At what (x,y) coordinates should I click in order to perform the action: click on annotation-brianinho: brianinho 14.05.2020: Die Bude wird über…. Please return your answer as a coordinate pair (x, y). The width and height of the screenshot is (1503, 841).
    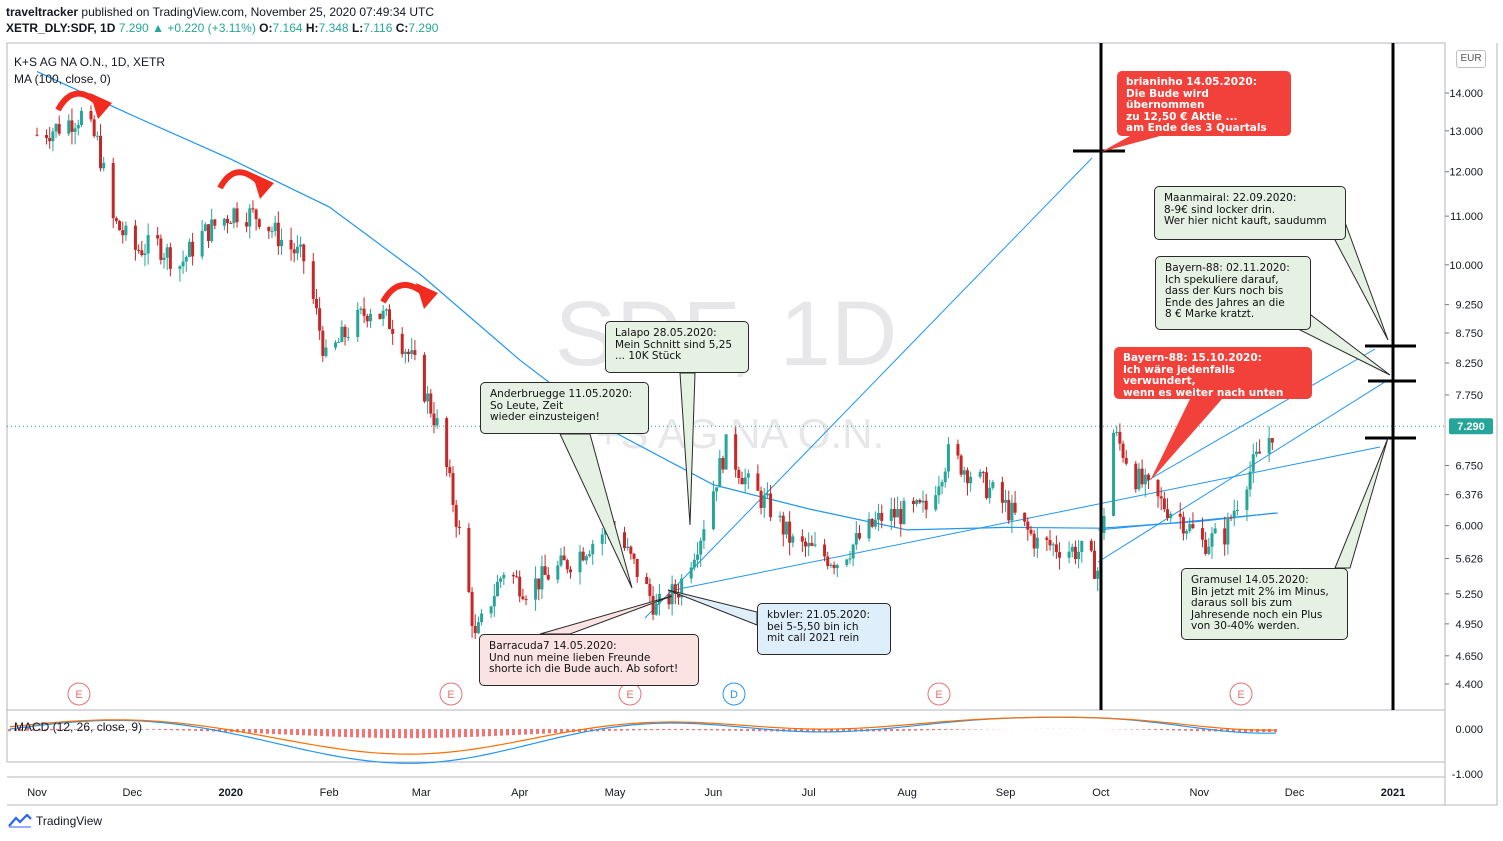
    Looking at the image, I should click on (1204, 103).